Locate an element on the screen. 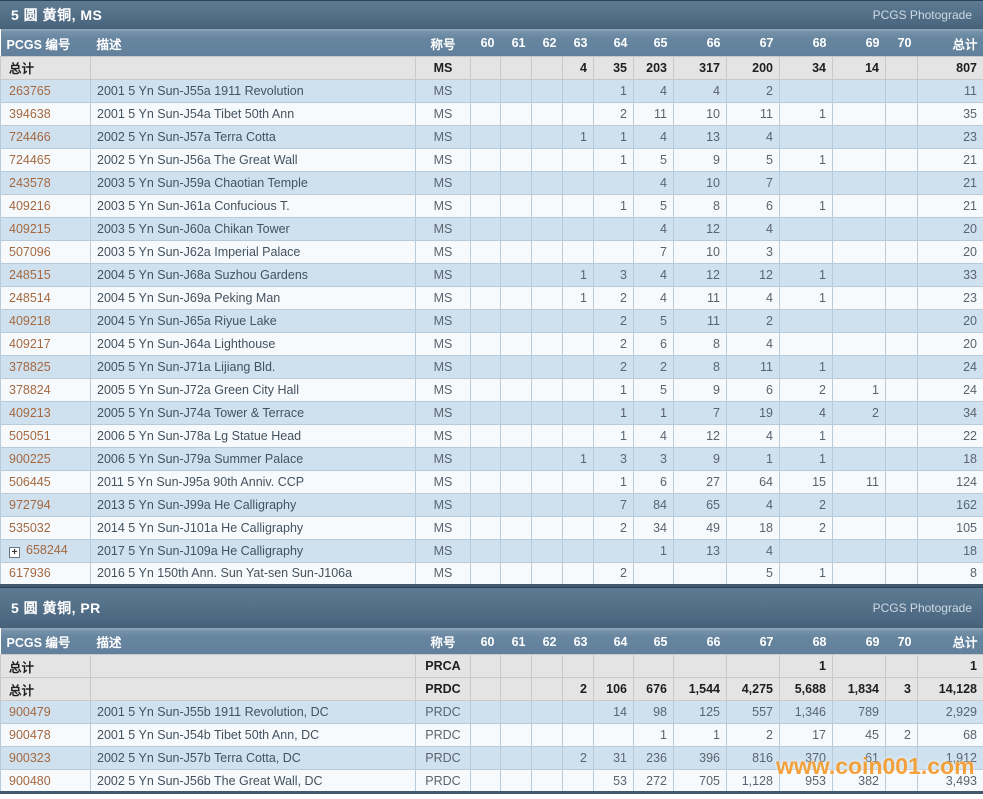 The height and width of the screenshot is (799, 983). pcgs-number-link: 617936 is located at coordinates (30, 573).